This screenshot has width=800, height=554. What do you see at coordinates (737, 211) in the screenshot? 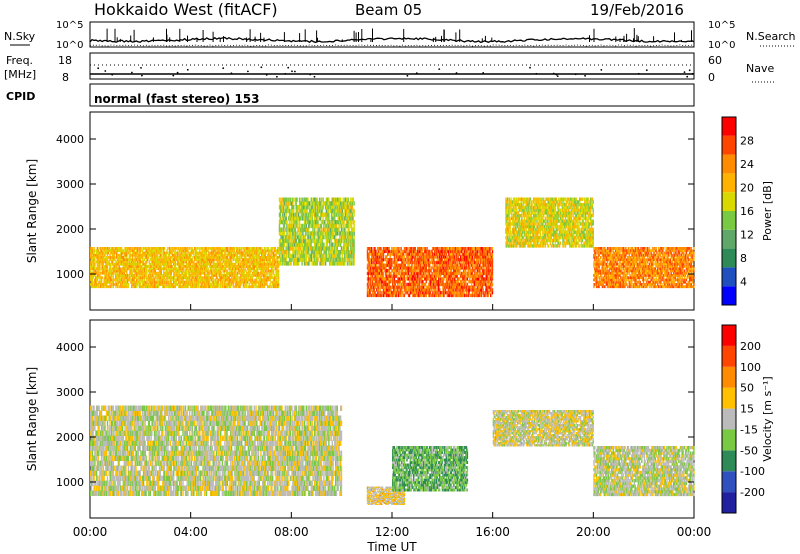
I see `power-colorbar: 28 24 20 16 12 8 4` at bounding box center [737, 211].